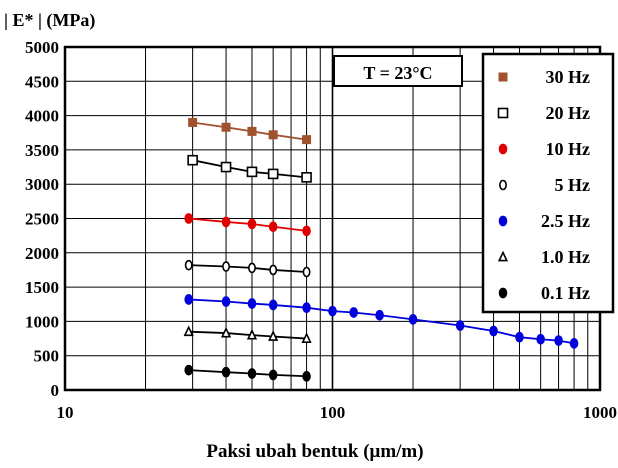 This screenshot has width=618, height=468. What do you see at coordinates (42, 47) in the screenshot?
I see `y-tick-label: 5000` at bounding box center [42, 47].